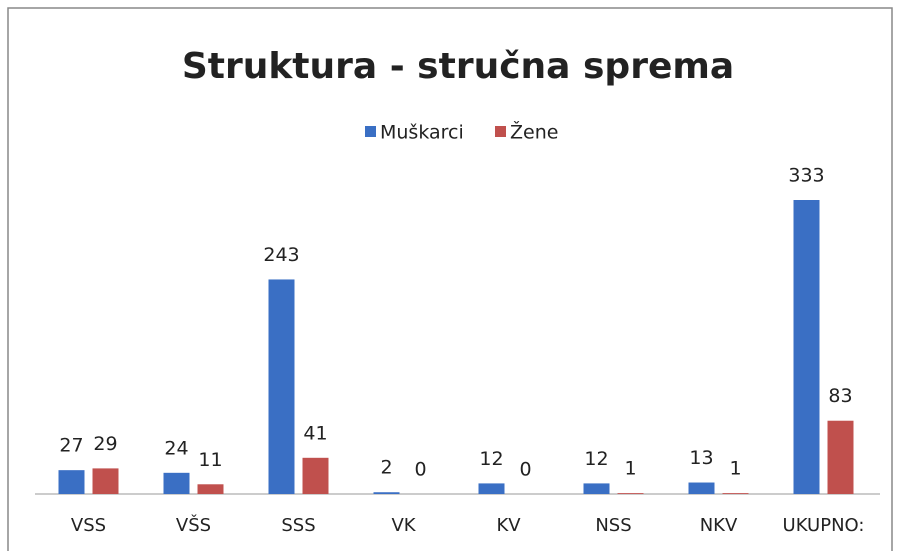  Describe the element at coordinates (508, 525) in the screenshot. I see `x-tick-label: KV` at that location.